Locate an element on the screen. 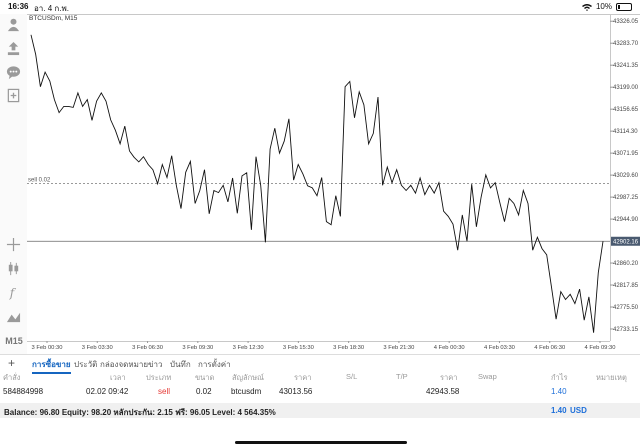 Image resolution: width=640 pixels, height=447 pixels. order-profit: 1.40 is located at coordinates (559, 391).